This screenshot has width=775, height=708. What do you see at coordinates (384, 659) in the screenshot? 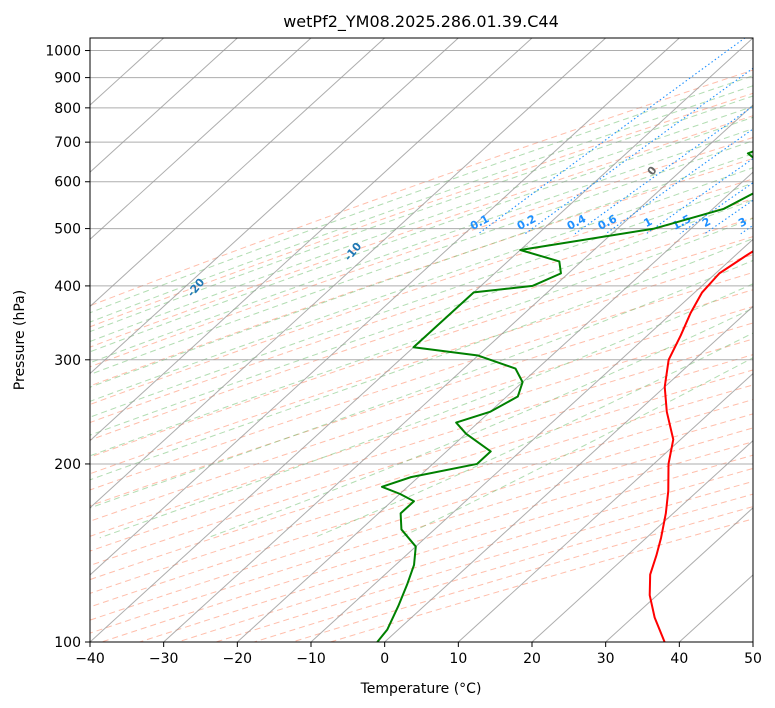
I see `x-tick-label: 0` at bounding box center [384, 659].